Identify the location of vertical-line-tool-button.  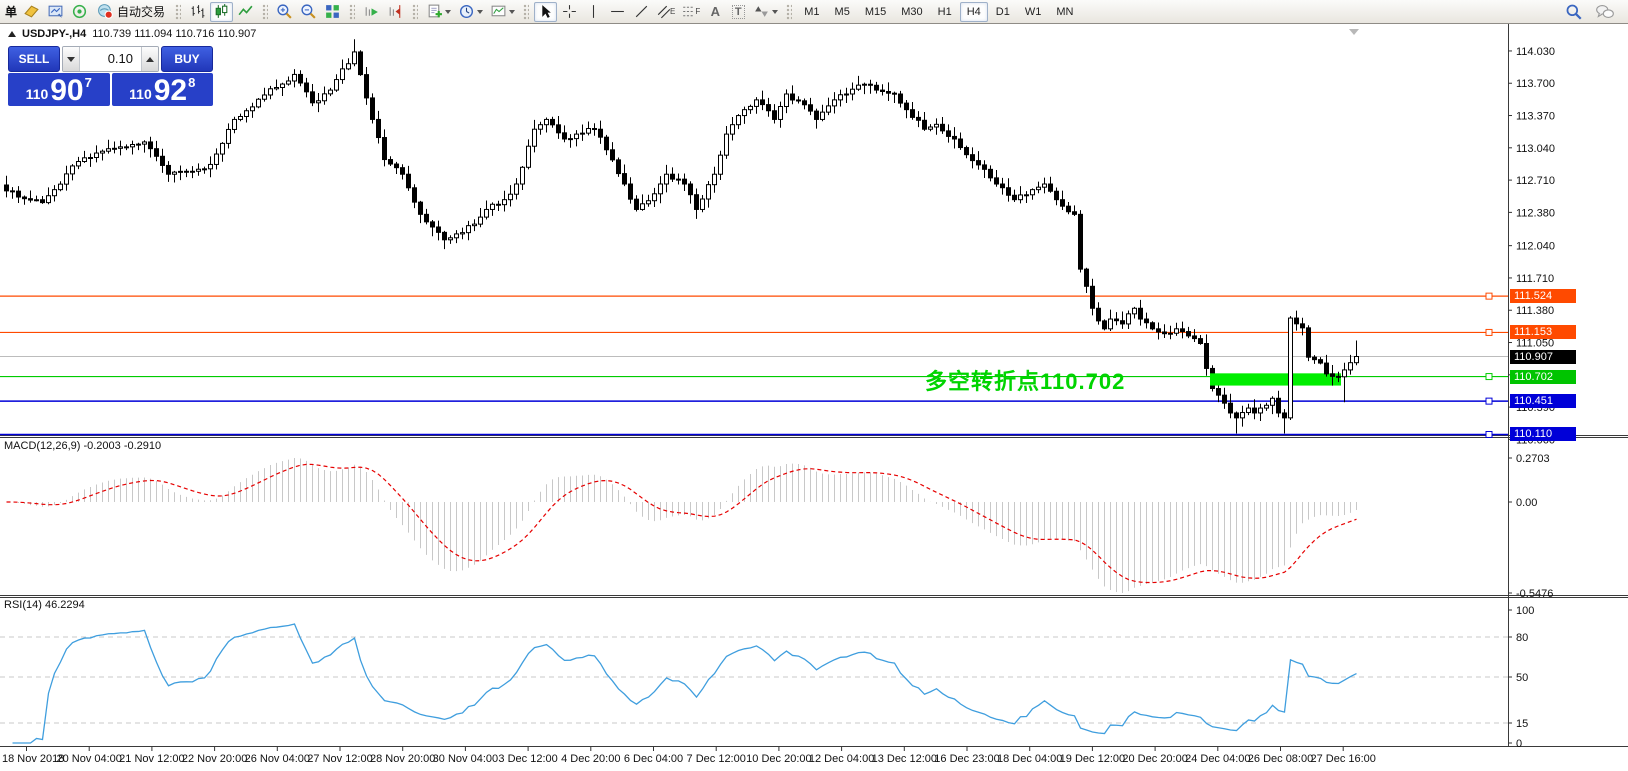
(593, 12).